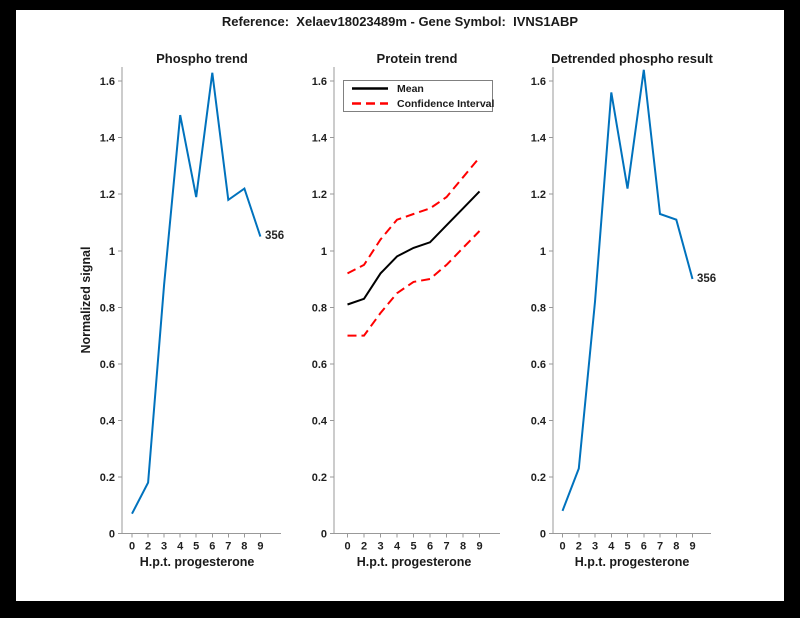  I want to click on subplot3-y-tick-label: 1.6, so click(538, 82).